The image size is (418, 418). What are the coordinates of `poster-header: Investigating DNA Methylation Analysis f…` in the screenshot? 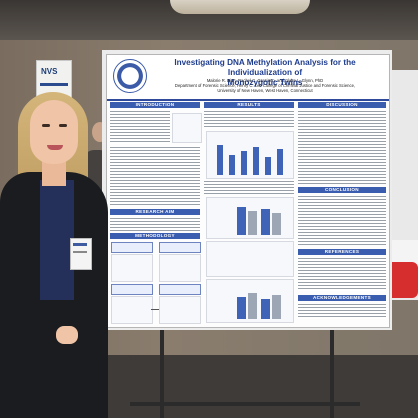 It's located at (248, 78).